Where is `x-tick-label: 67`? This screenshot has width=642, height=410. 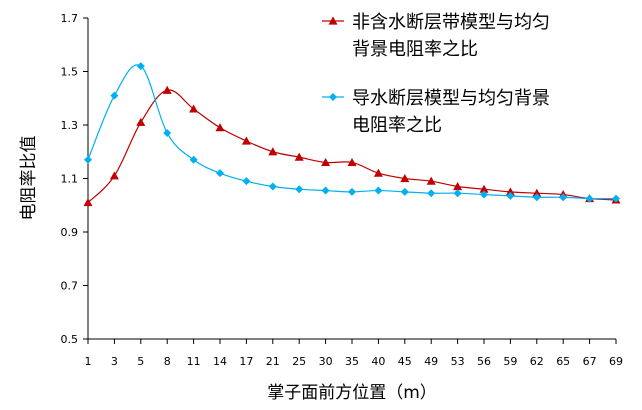 x-tick-label: 67 is located at coordinates (590, 361).